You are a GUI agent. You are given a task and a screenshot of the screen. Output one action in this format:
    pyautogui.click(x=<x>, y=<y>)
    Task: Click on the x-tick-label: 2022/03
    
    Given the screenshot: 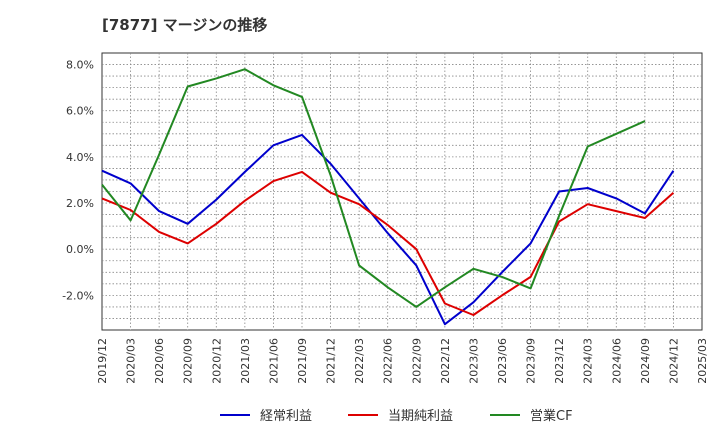 What is the action you would take?
    pyautogui.click(x=359, y=361)
    